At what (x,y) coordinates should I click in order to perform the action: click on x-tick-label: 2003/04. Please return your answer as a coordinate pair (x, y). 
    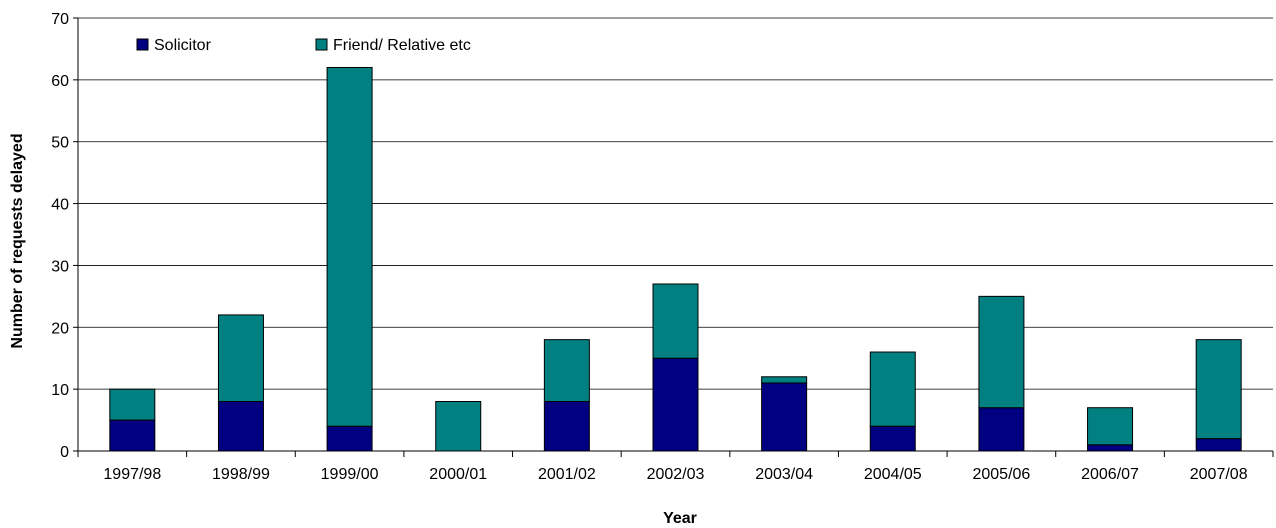
    Looking at the image, I should click on (784, 474).